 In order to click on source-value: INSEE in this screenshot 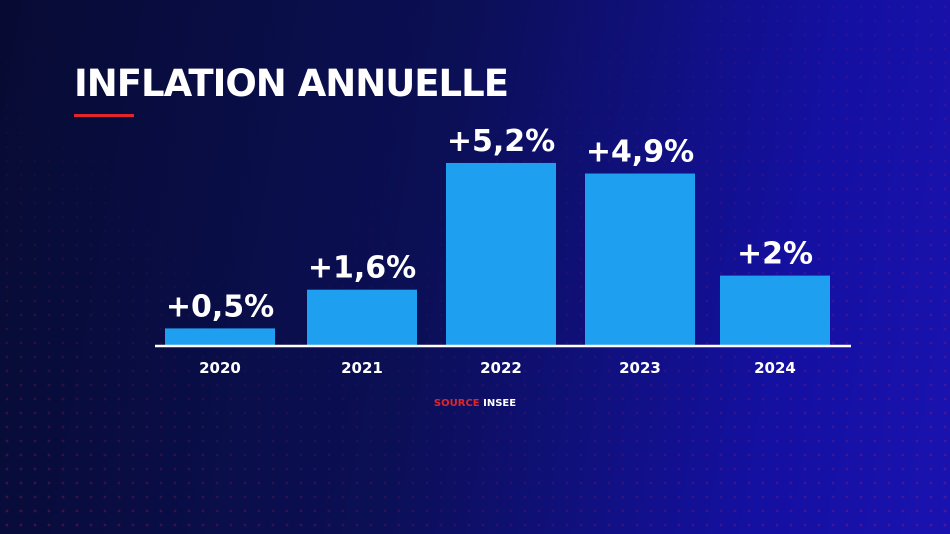, I will do `click(500, 403)`.